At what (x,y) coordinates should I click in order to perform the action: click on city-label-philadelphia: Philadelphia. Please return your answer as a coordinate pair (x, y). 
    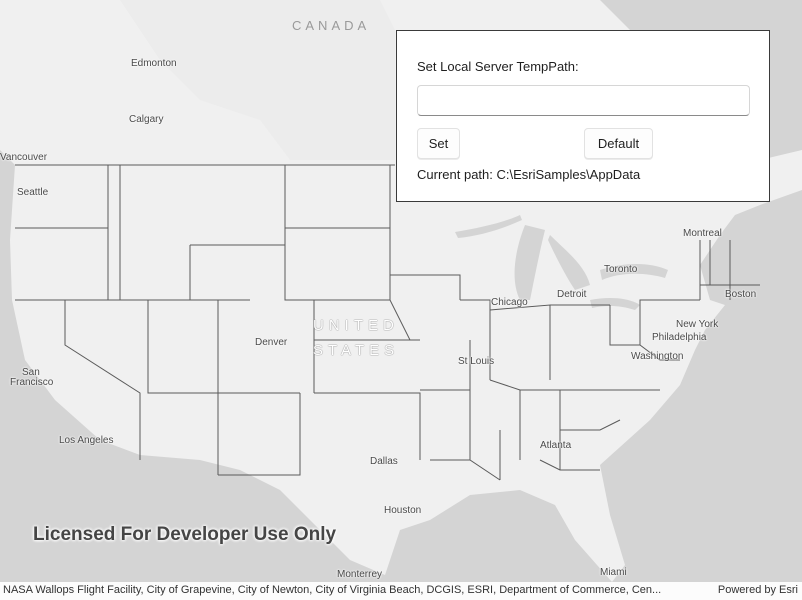
    Looking at the image, I should click on (679, 337).